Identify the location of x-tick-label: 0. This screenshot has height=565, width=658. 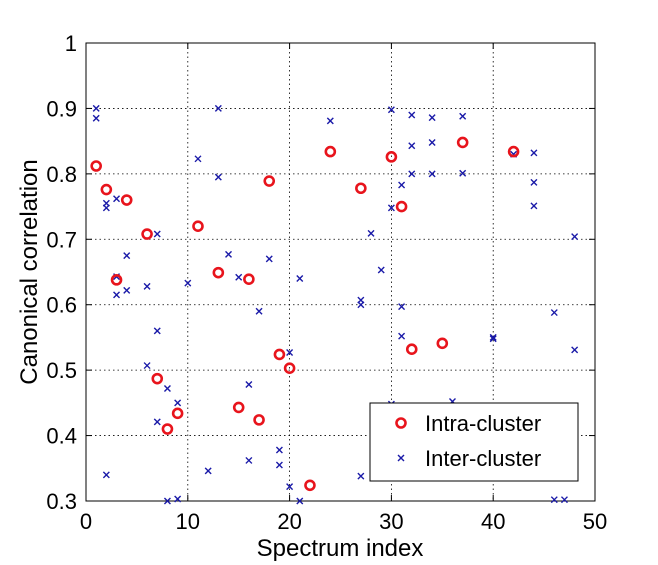
(86, 521).